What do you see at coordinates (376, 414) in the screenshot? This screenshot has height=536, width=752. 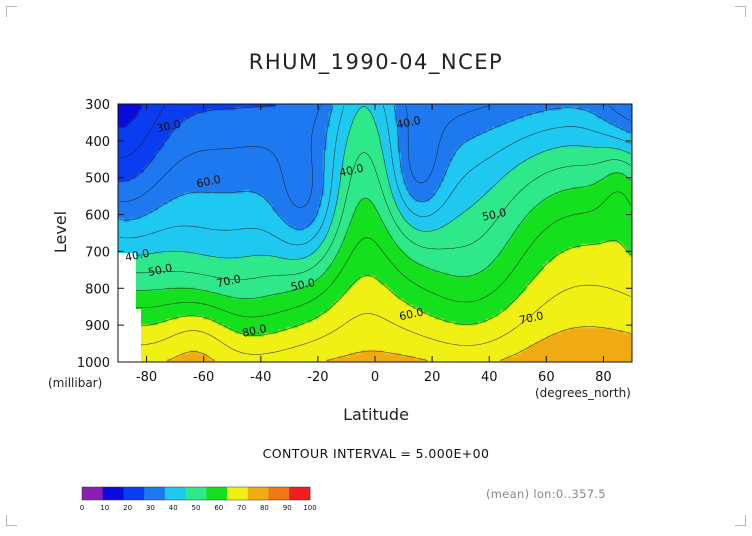 I see `x-axis-title: Latitude` at bounding box center [376, 414].